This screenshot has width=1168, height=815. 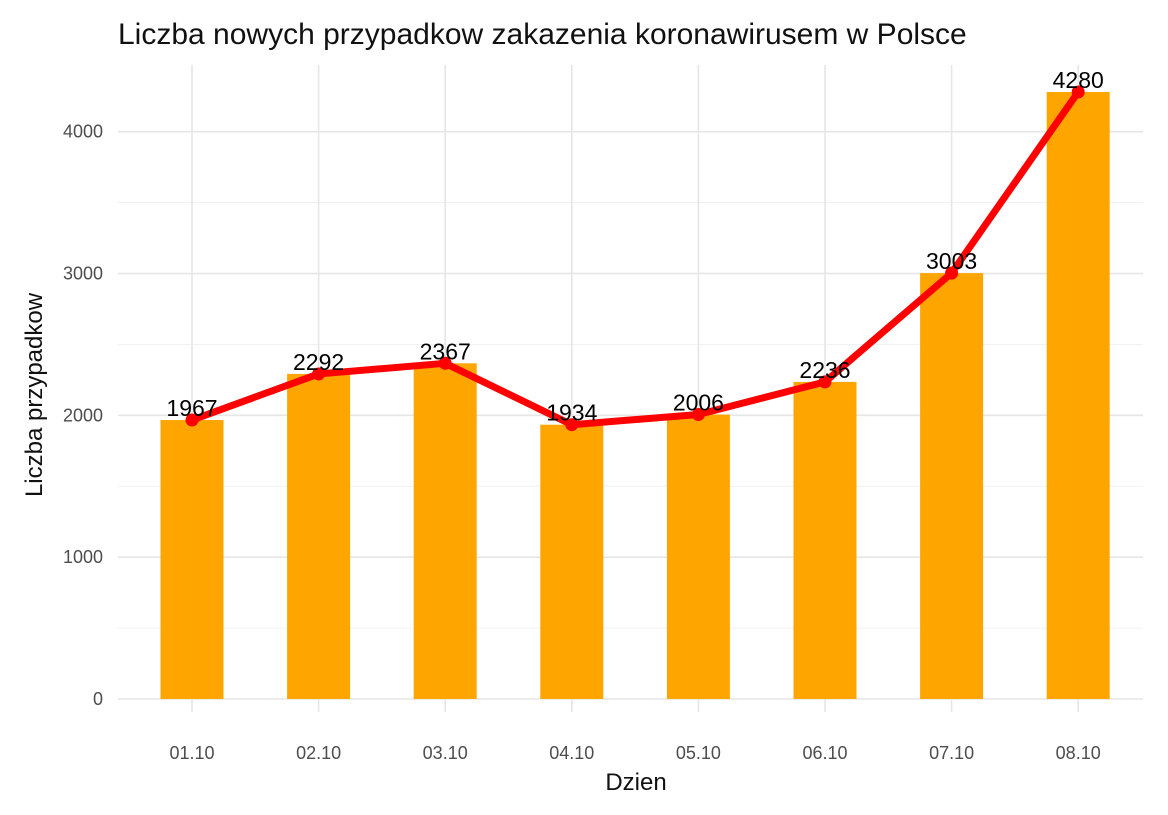 What do you see at coordinates (445, 351) in the screenshot?
I see `data-label: 2367` at bounding box center [445, 351].